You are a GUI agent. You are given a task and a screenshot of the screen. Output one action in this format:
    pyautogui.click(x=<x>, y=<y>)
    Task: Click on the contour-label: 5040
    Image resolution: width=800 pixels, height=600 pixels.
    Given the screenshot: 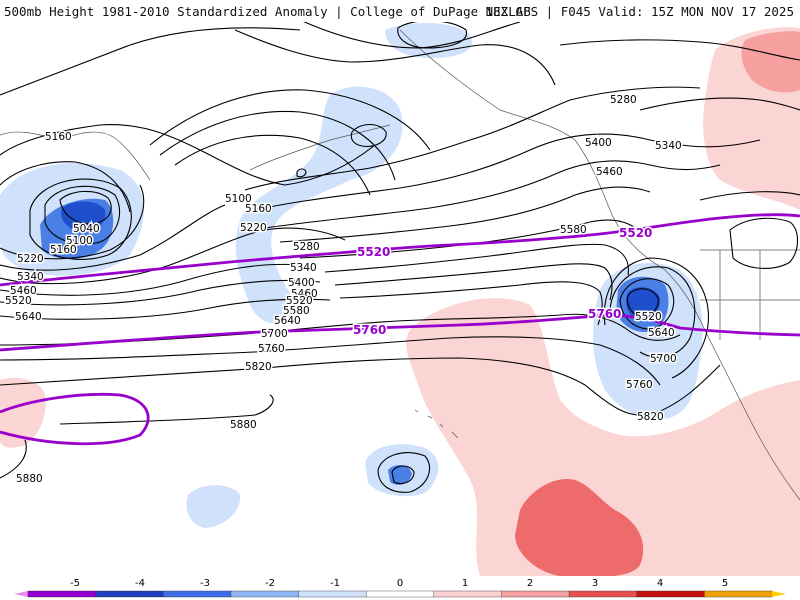 What is the action you would take?
    pyautogui.click(x=86, y=229)
    